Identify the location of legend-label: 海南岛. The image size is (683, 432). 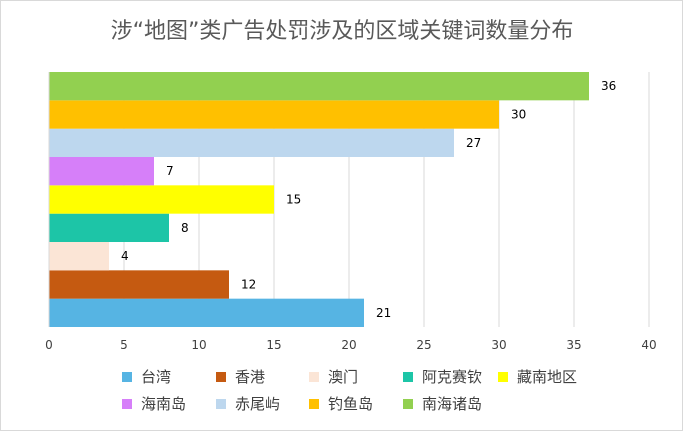
(163, 404).